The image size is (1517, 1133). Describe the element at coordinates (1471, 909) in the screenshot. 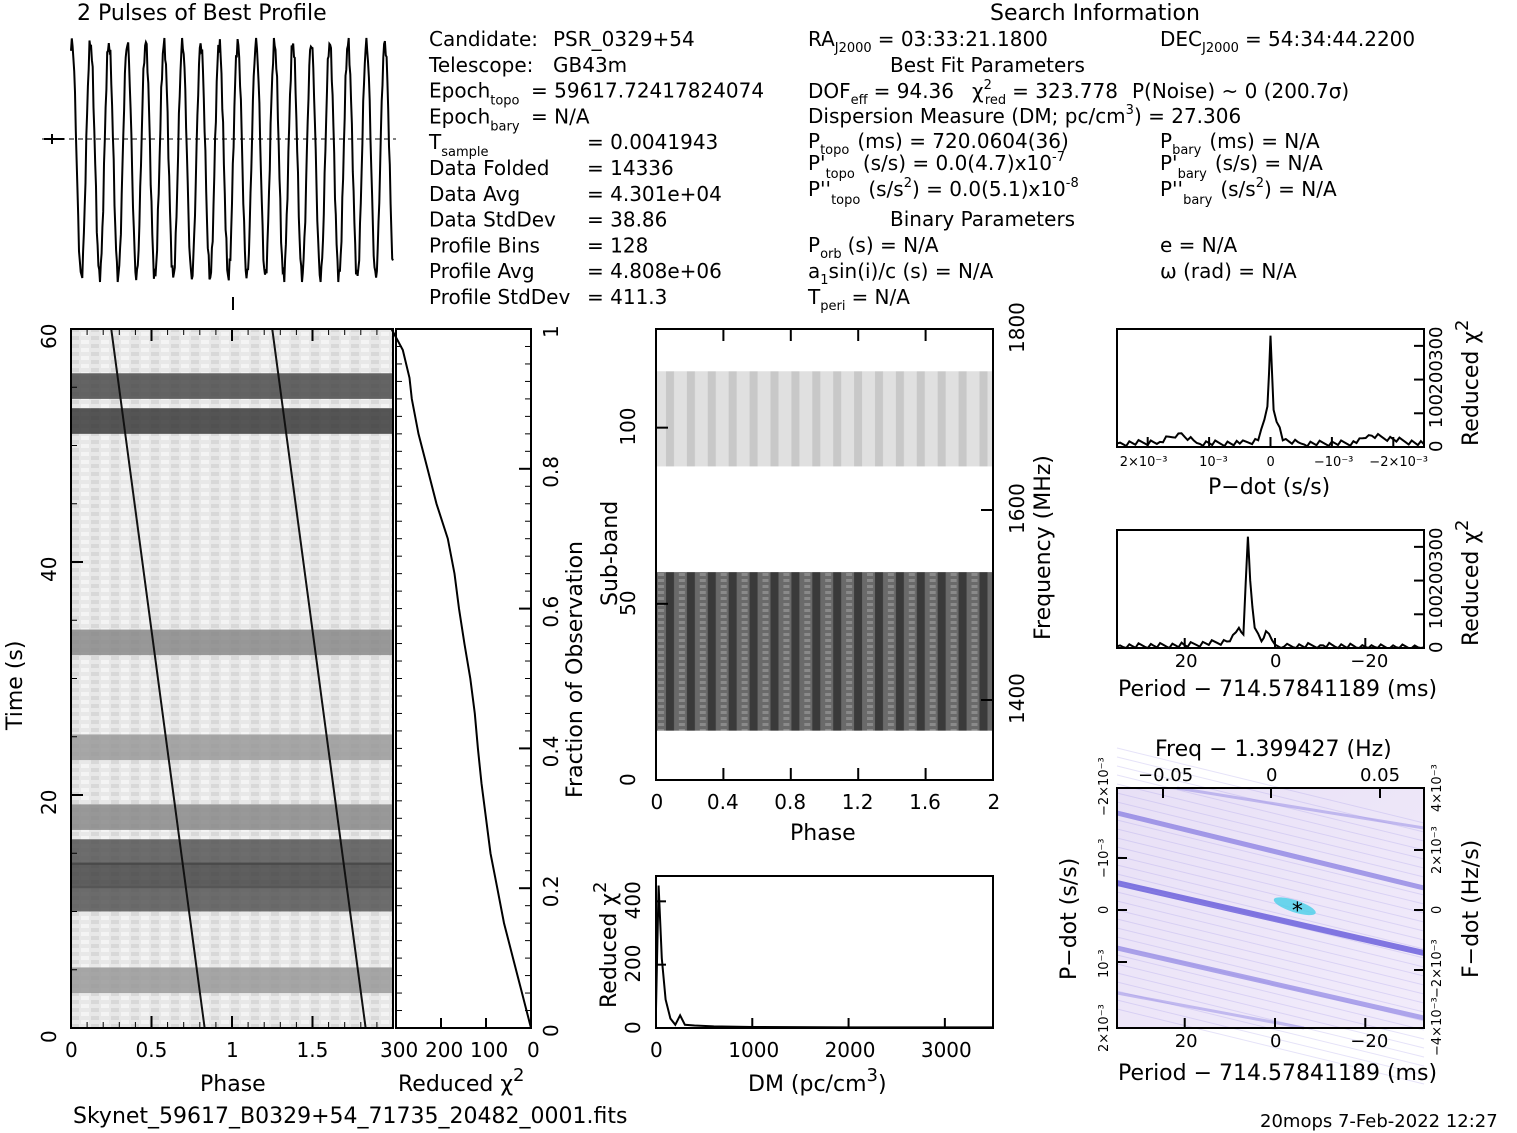

I see `pp-y2label: F−dot (Hz/s)` at that location.